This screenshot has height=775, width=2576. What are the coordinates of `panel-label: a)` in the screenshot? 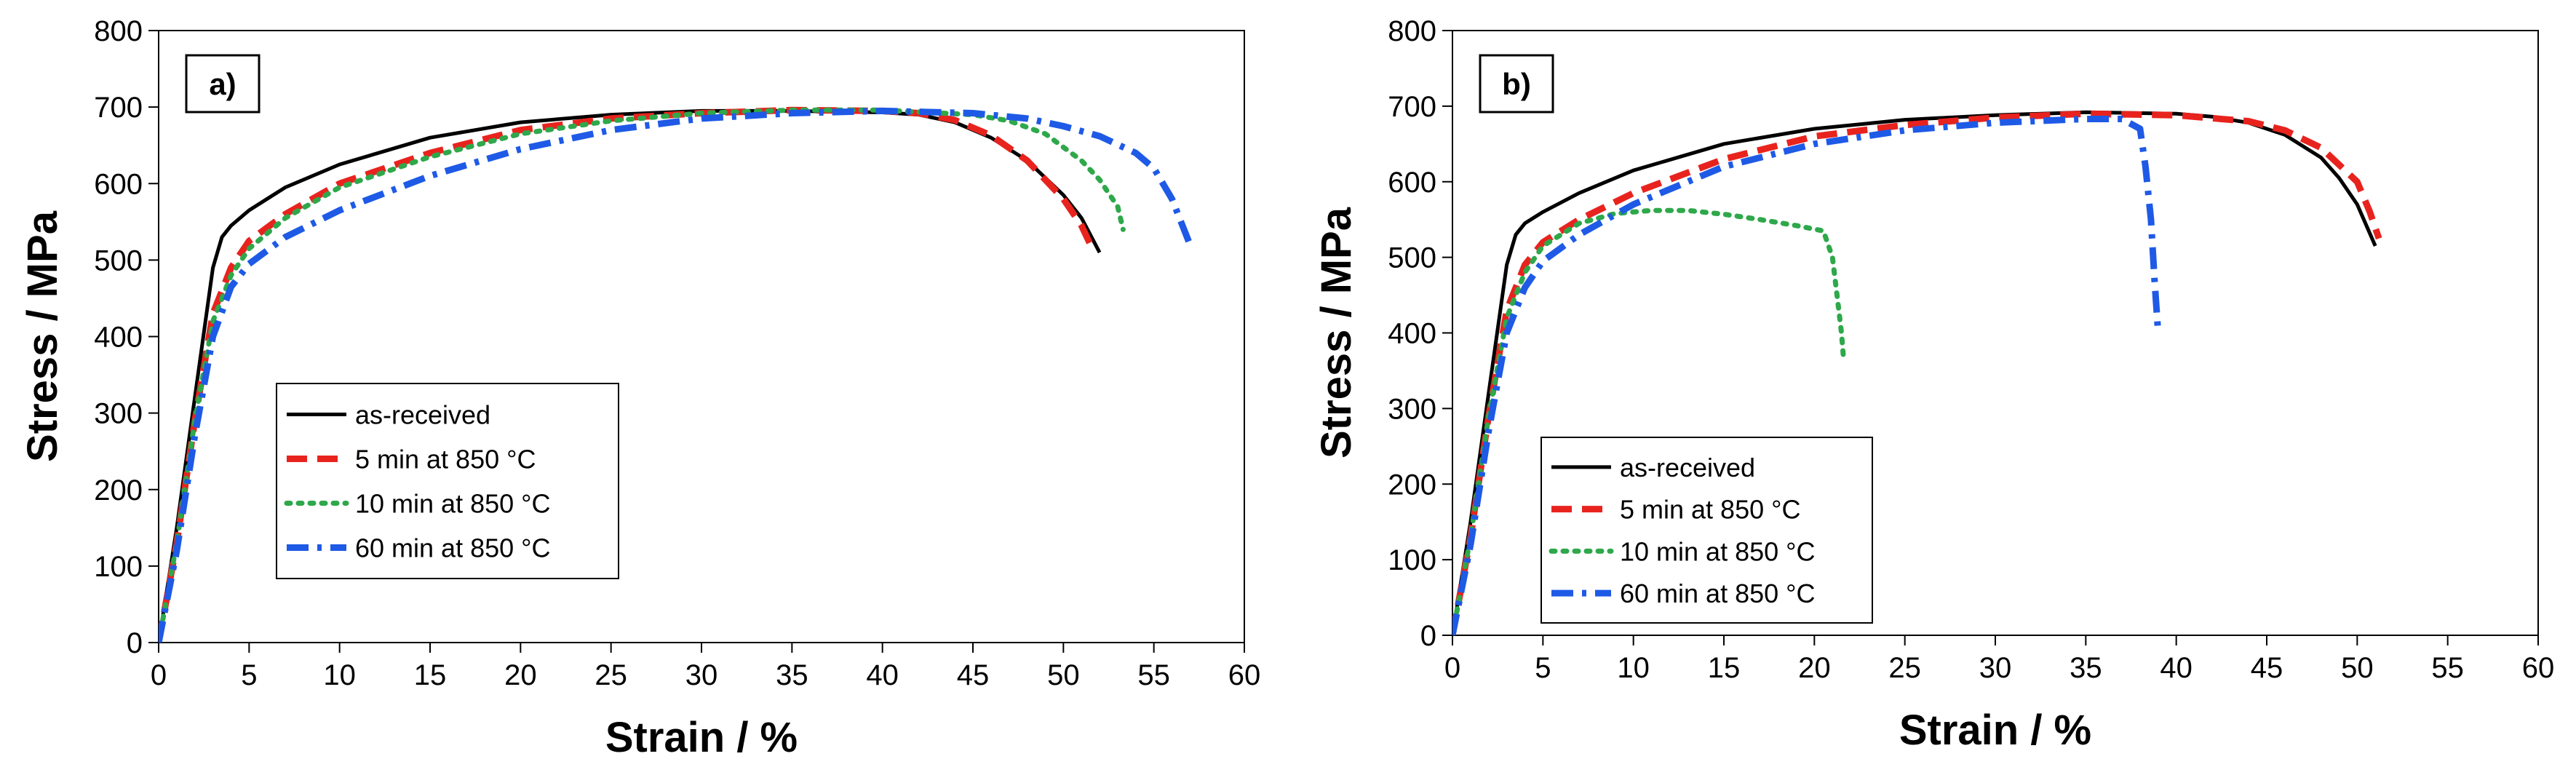 It's located at (222, 84).